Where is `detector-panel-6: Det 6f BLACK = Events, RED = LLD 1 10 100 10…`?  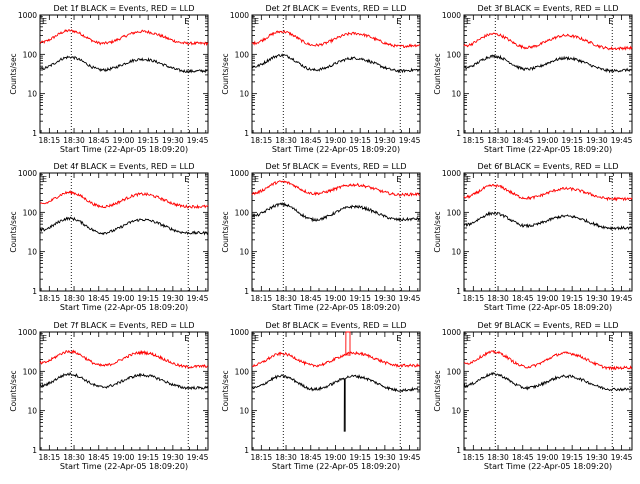
detector-panel-6: Det 6f BLACK = Events, RED = LLD 1 10 100 10… is located at coordinates (533, 237).